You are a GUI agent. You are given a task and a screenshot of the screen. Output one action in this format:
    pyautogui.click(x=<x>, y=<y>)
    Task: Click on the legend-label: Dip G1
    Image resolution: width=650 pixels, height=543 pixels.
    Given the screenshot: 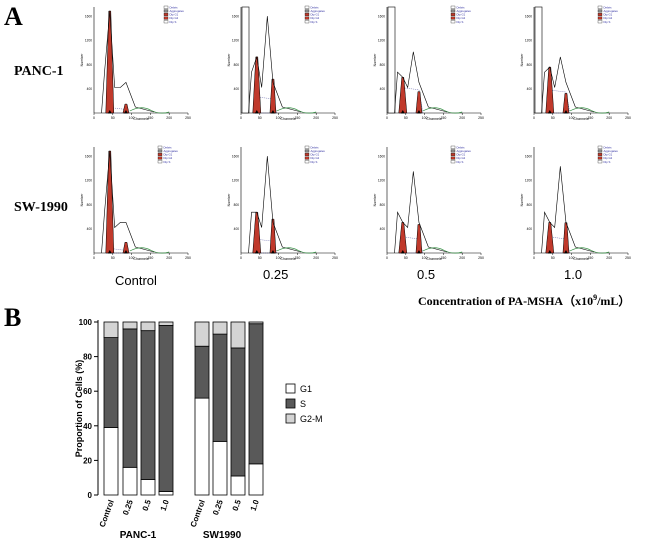 What is the action you would take?
    pyautogui.click(x=461, y=155)
    